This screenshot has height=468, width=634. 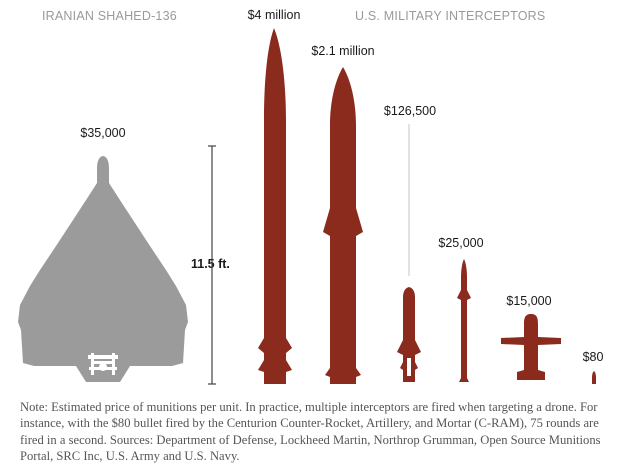 I want to click on price-label-interceptor-2: $2.1 million, so click(x=343, y=51).